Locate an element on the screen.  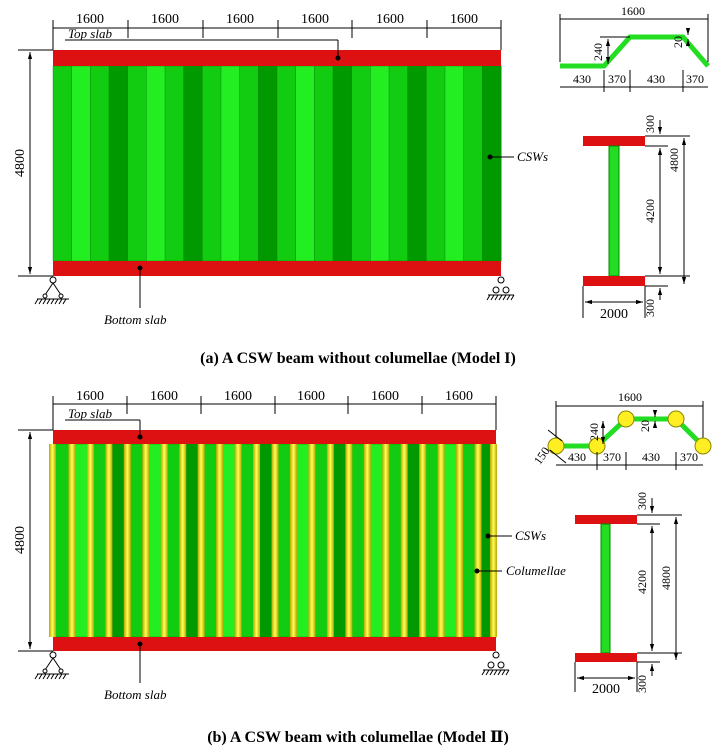
panel-a-top-slab-label: Top slab is located at coordinates (90, 33).